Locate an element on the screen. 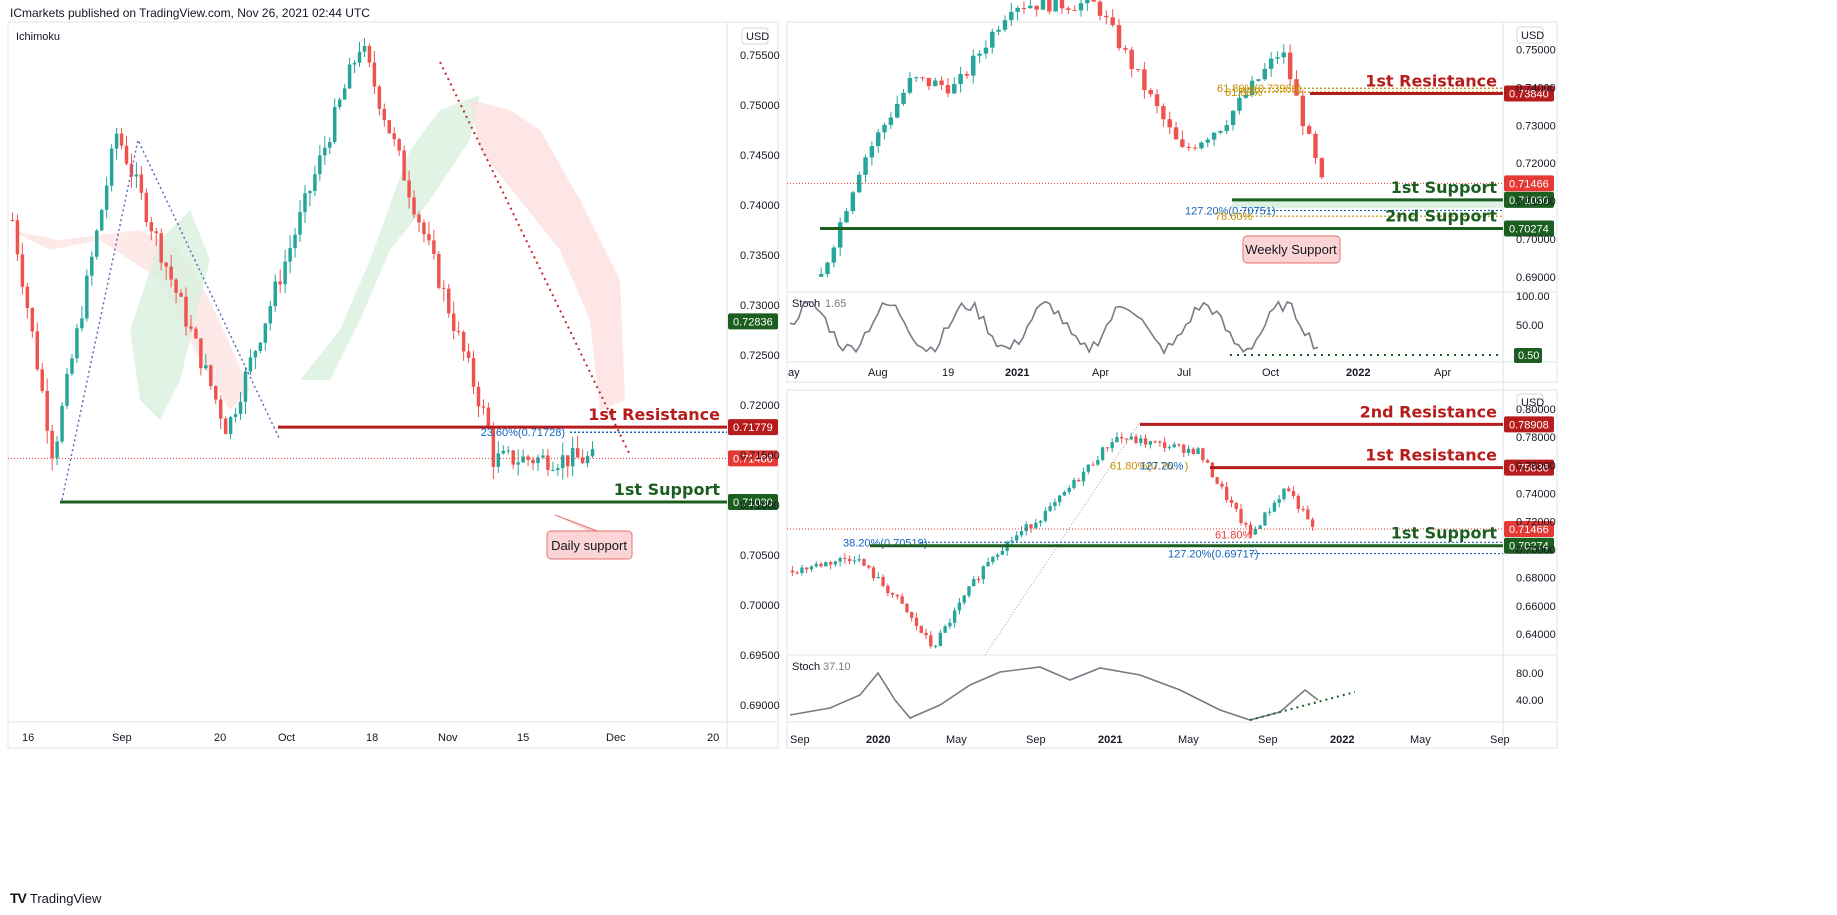 The width and height of the screenshot is (1837, 915). callout-text: Weekly Support is located at coordinates (1291, 249).